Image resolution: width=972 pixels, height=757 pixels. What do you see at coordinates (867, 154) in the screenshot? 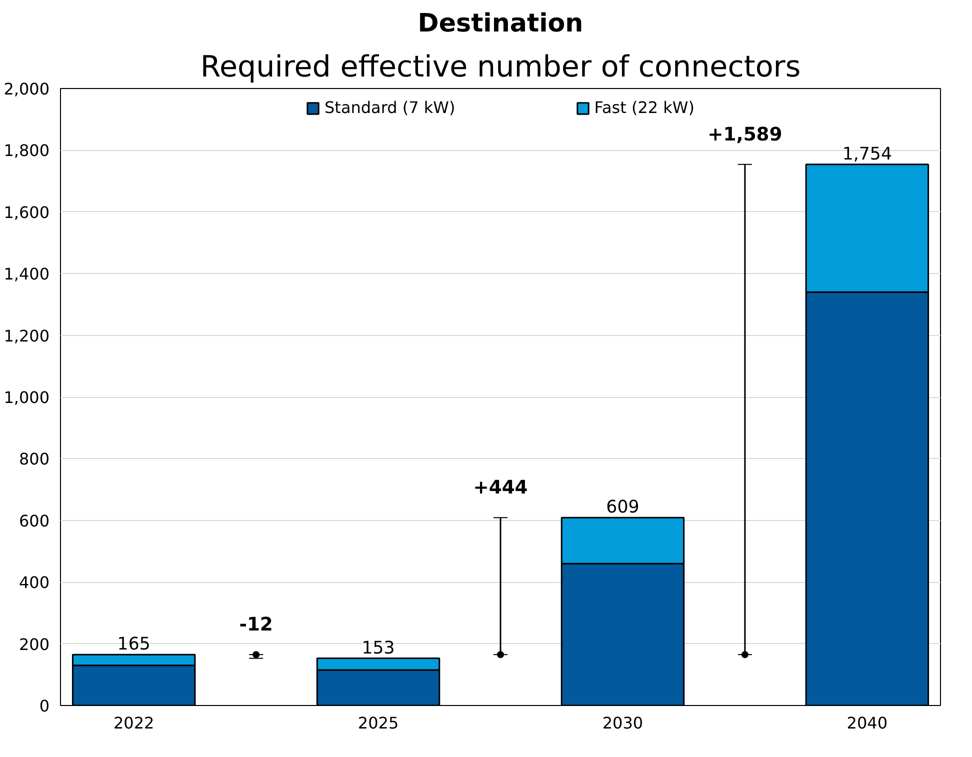
I see `total-label: 1,754` at bounding box center [867, 154].